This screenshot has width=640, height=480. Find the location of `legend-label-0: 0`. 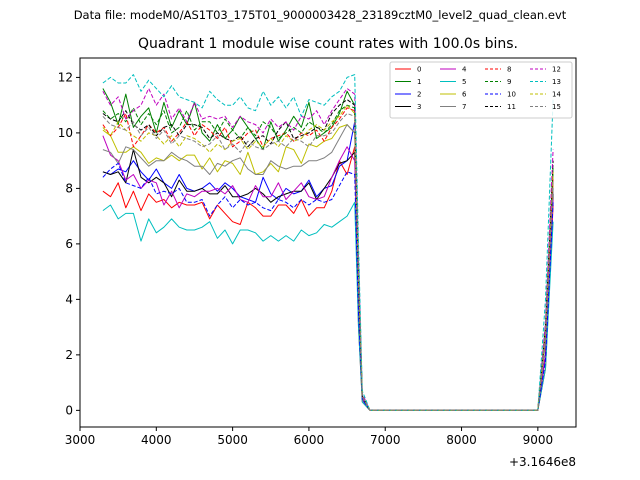

legend-label-0: 0 is located at coordinates (419, 70).